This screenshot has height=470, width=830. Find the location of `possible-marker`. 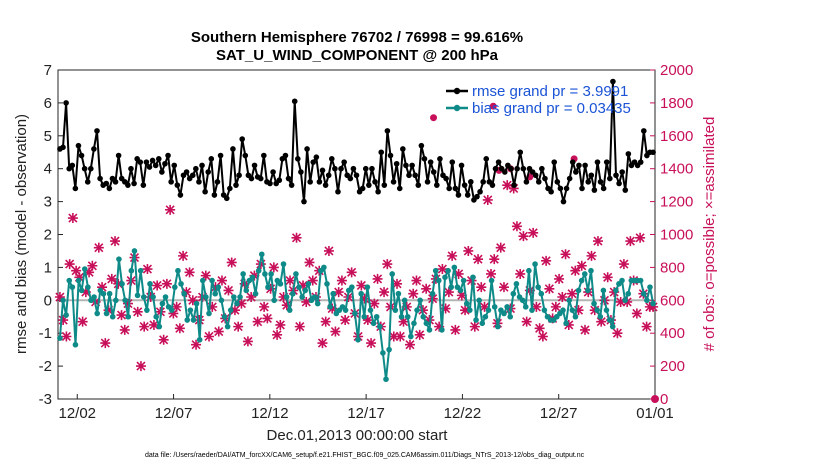

possible-marker is located at coordinates (655, 399).